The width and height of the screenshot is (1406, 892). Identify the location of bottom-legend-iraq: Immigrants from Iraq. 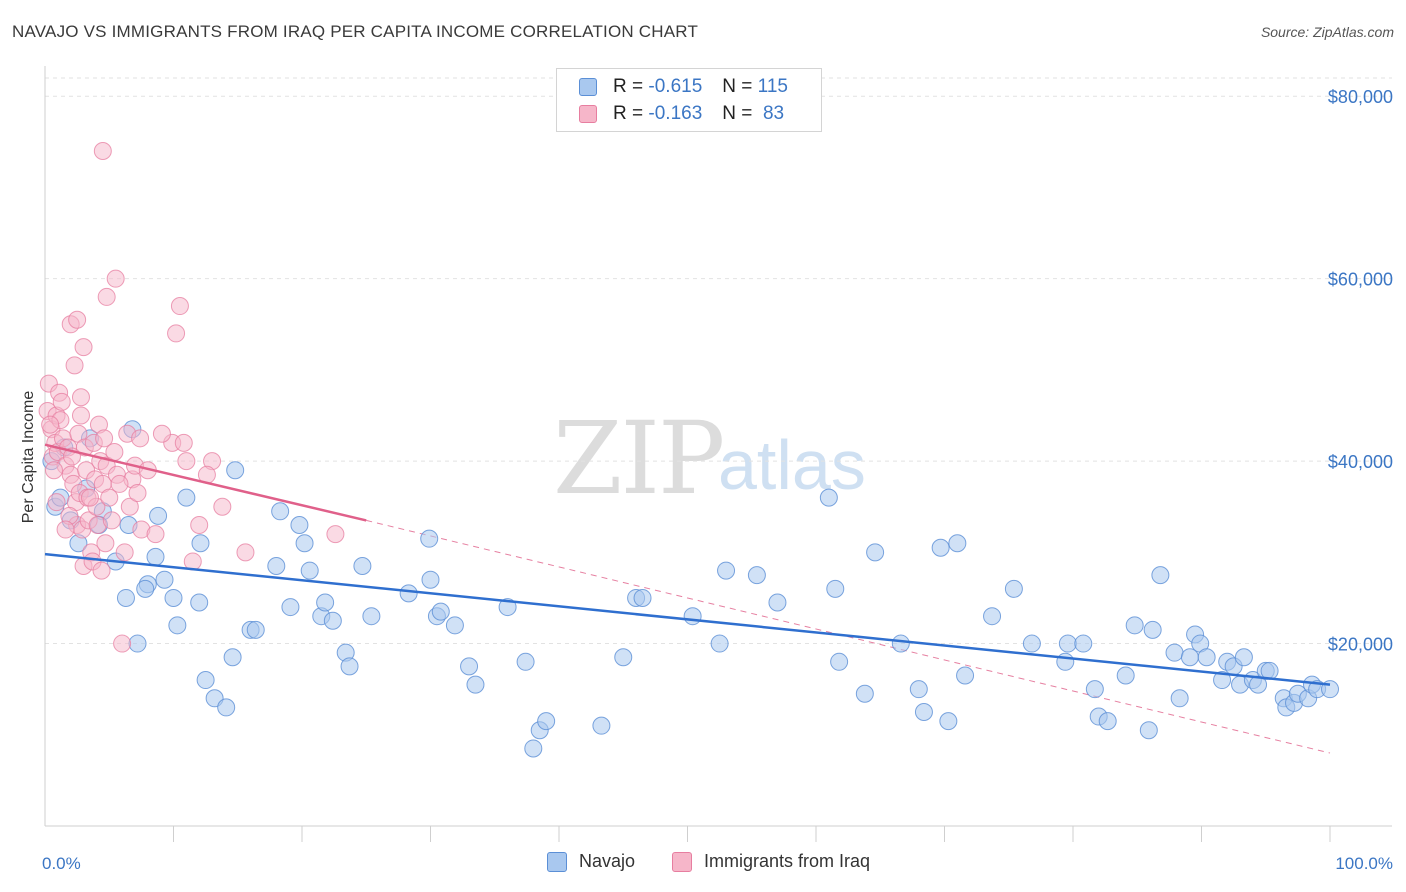
(771, 861).